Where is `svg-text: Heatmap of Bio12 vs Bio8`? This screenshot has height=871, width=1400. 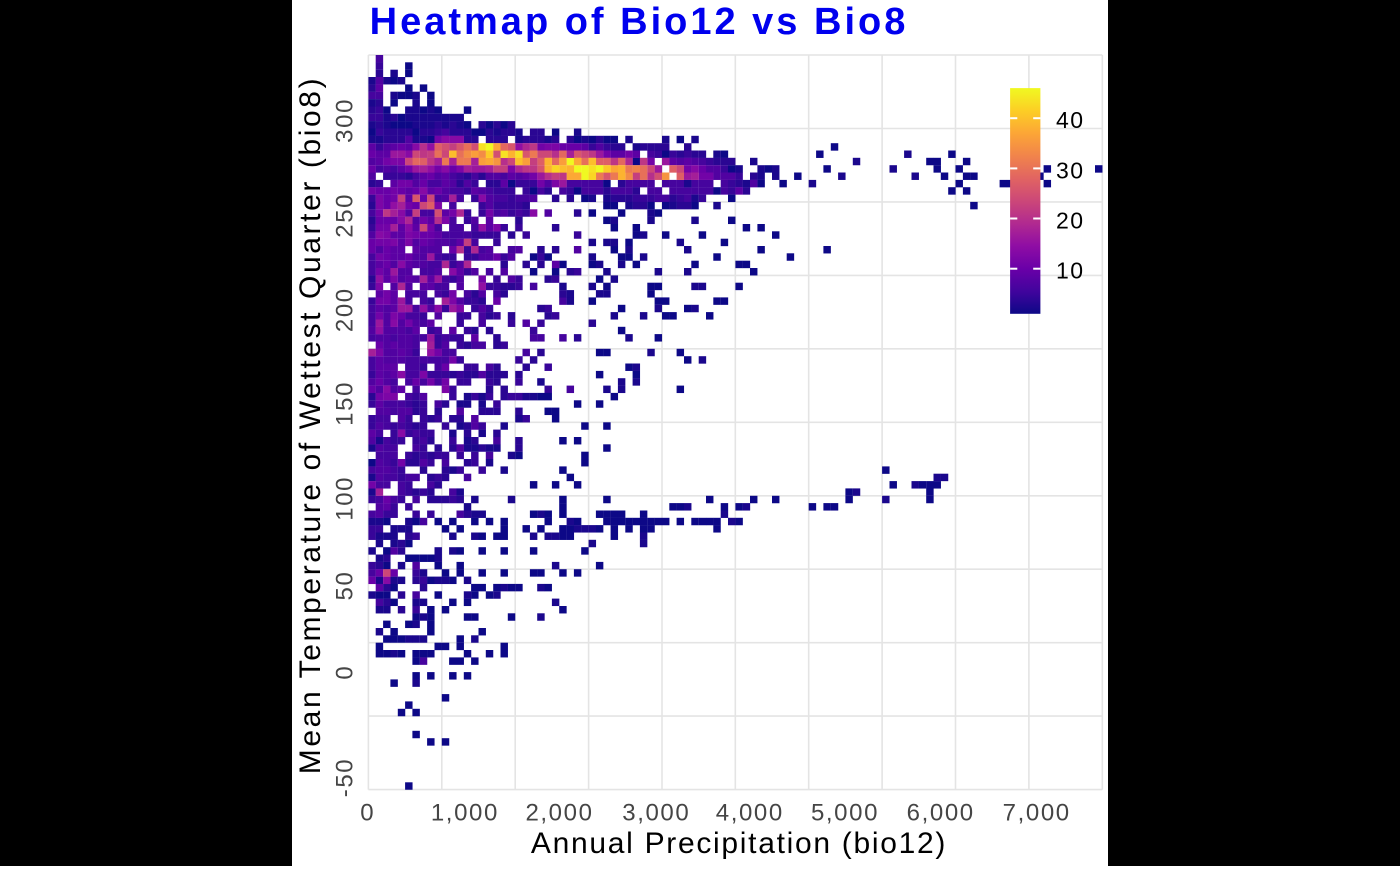
svg-text: Heatmap of Bio12 vs Bio8 is located at coordinates (639, 22).